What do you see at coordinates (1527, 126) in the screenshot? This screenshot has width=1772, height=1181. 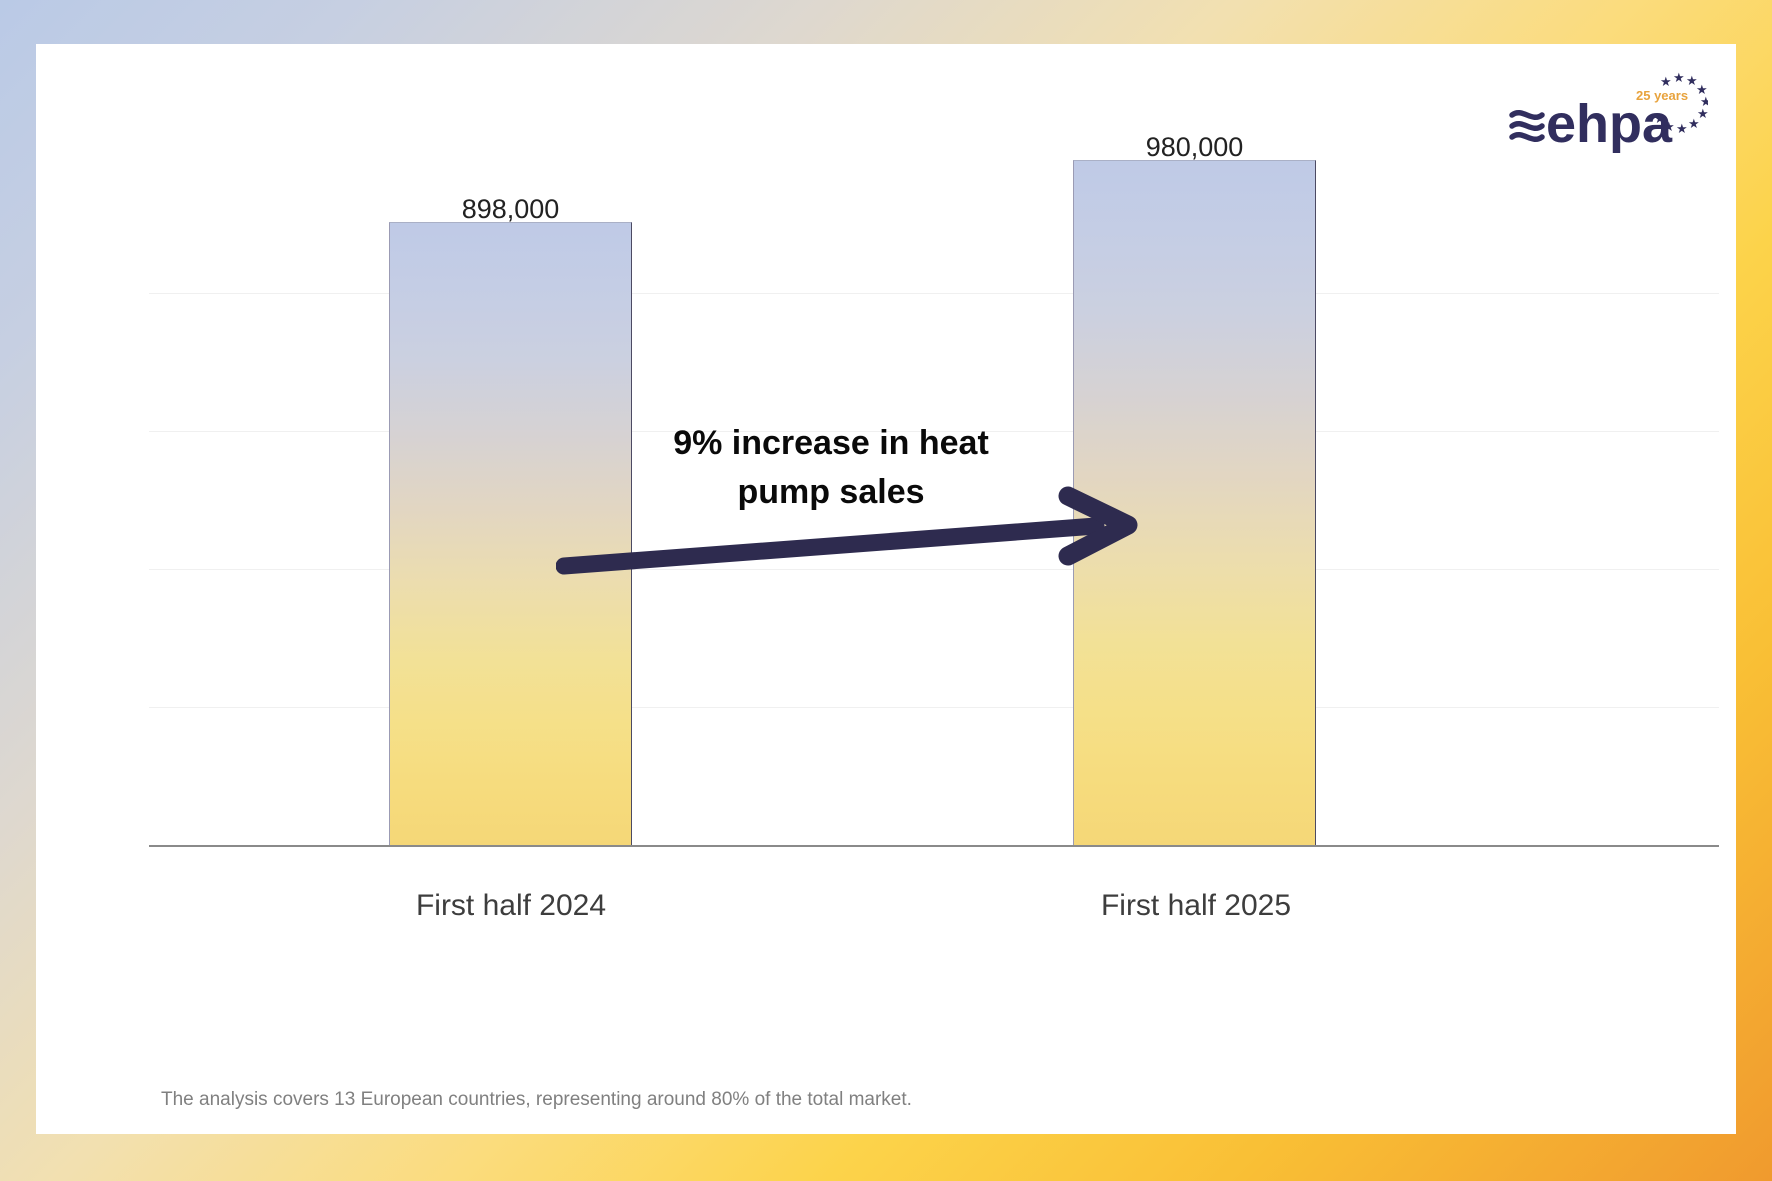 I see `wave-icon` at bounding box center [1527, 126].